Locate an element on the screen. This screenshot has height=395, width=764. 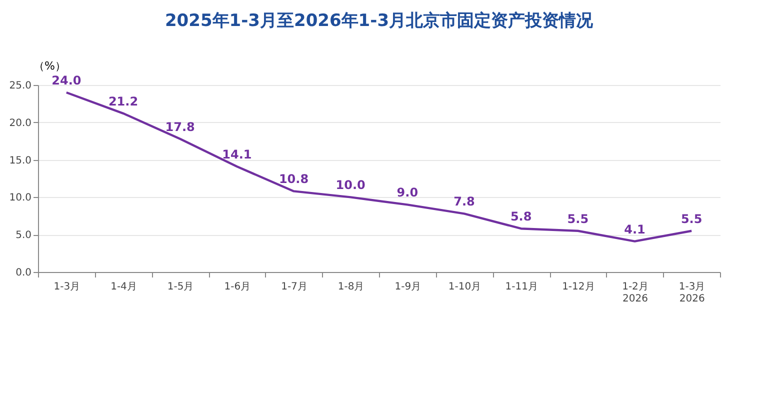
x-tick-label: 1-12月 is located at coordinates (578, 287).